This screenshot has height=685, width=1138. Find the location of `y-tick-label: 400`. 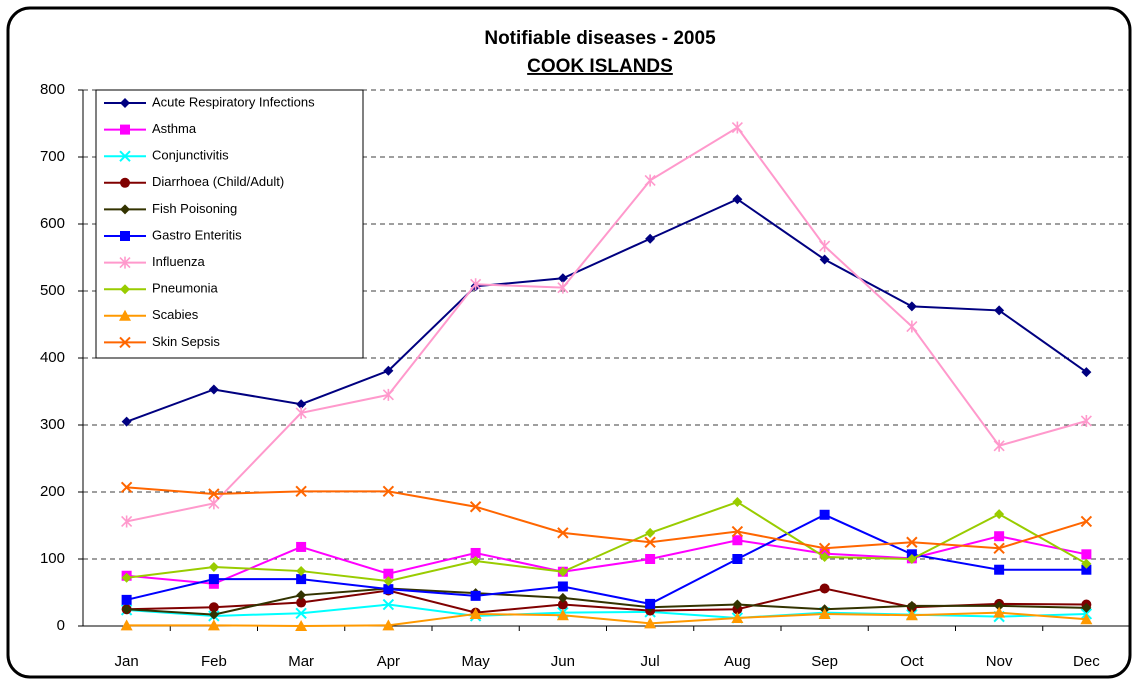

y-tick-label: 400 is located at coordinates (52, 357).